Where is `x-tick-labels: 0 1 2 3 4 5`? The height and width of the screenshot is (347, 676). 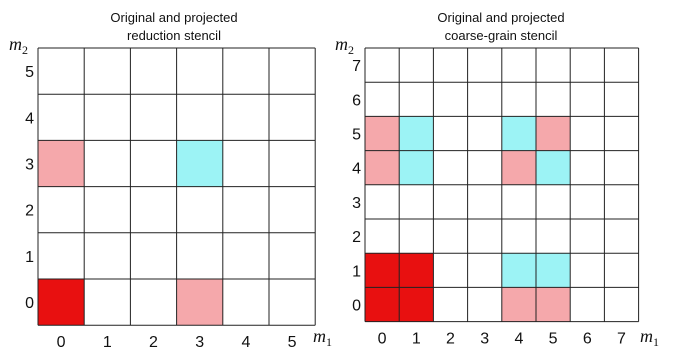 x-tick-labels: 0 1 2 3 4 5 is located at coordinates (177, 340).